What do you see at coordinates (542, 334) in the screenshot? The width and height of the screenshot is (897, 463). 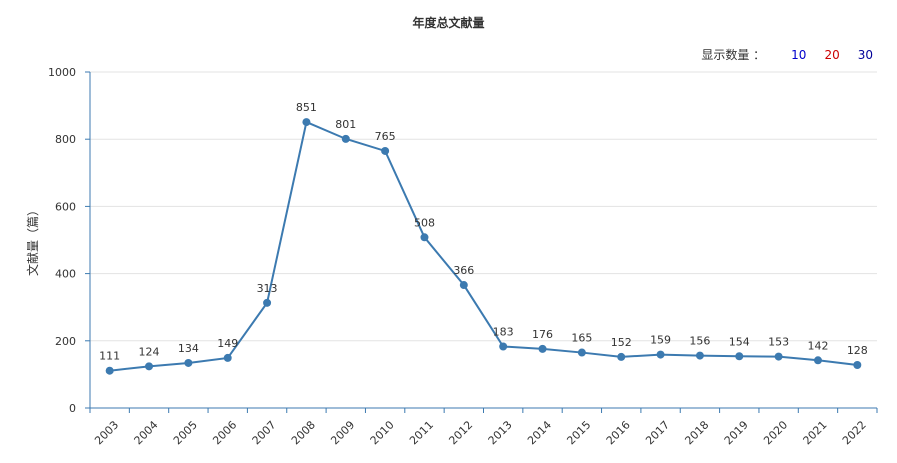 I see `data-label: 176` at bounding box center [542, 334].